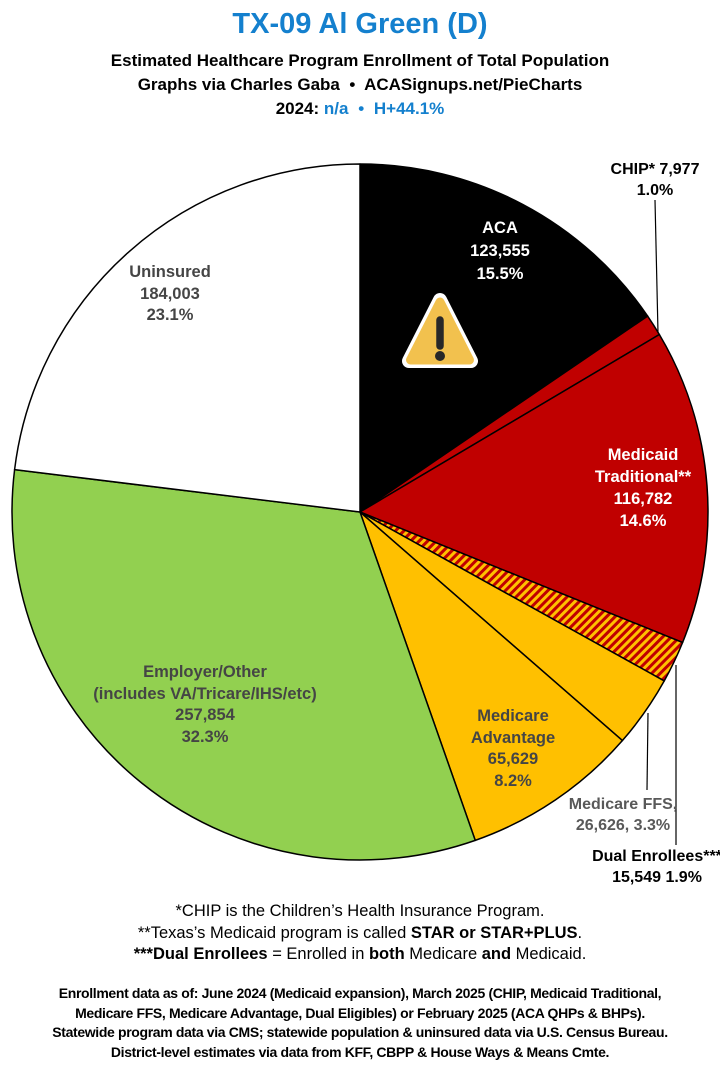 Image resolution: width=720 pixels, height=1070 pixels. Describe the element at coordinates (623, 815) in the screenshot. I see `slice-label-medicare-ffs: Medicare FFS, 26,626, 3.3%` at that location.